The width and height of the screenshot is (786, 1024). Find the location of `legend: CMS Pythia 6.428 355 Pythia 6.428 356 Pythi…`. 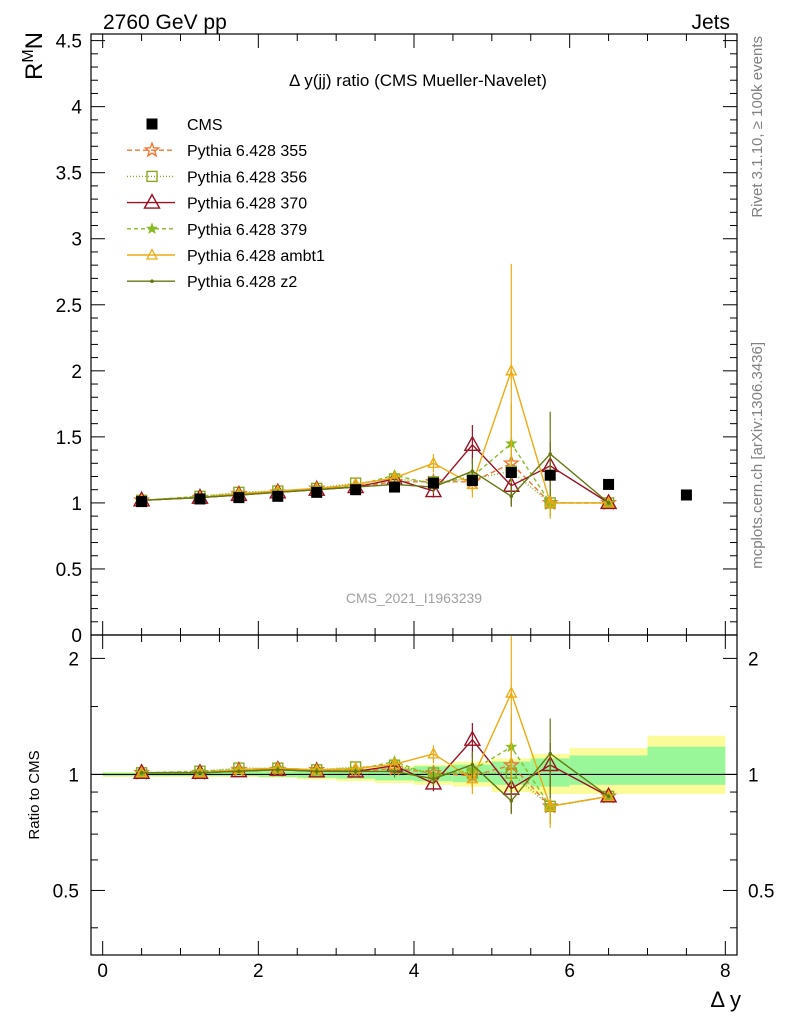

legend: CMS Pythia 6.428 355 Pythia 6.428 356 Pythi… is located at coordinates (226, 204).